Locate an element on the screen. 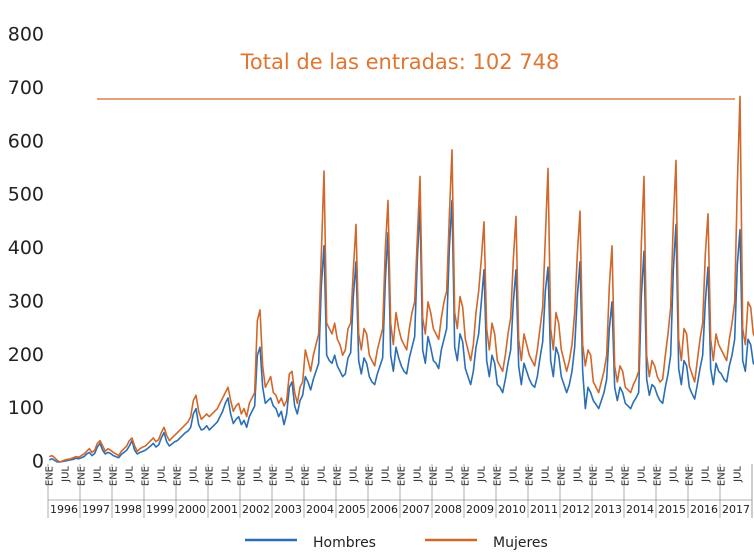 This screenshot has width=754, height=556. chart-title: Total de las entradas: 102 748 is located at coordinates (400, 62).